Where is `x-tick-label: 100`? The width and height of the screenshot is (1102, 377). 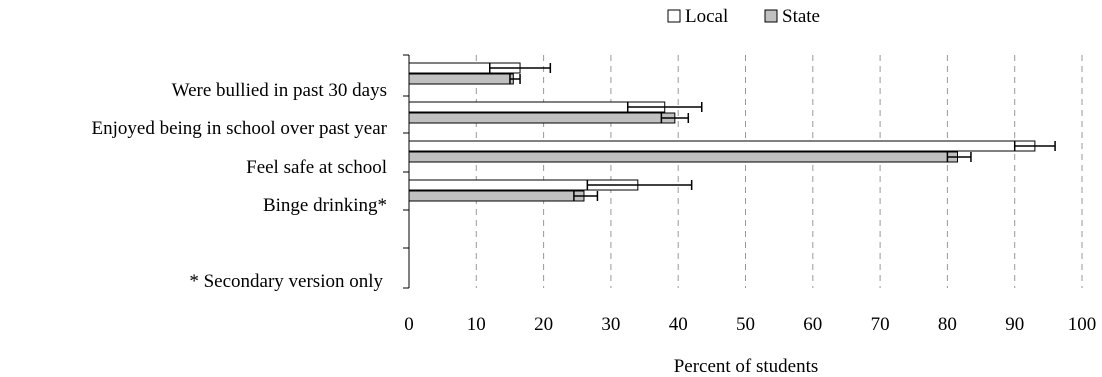
x-tick-label: 100 is located at coordinates (1082, 324).